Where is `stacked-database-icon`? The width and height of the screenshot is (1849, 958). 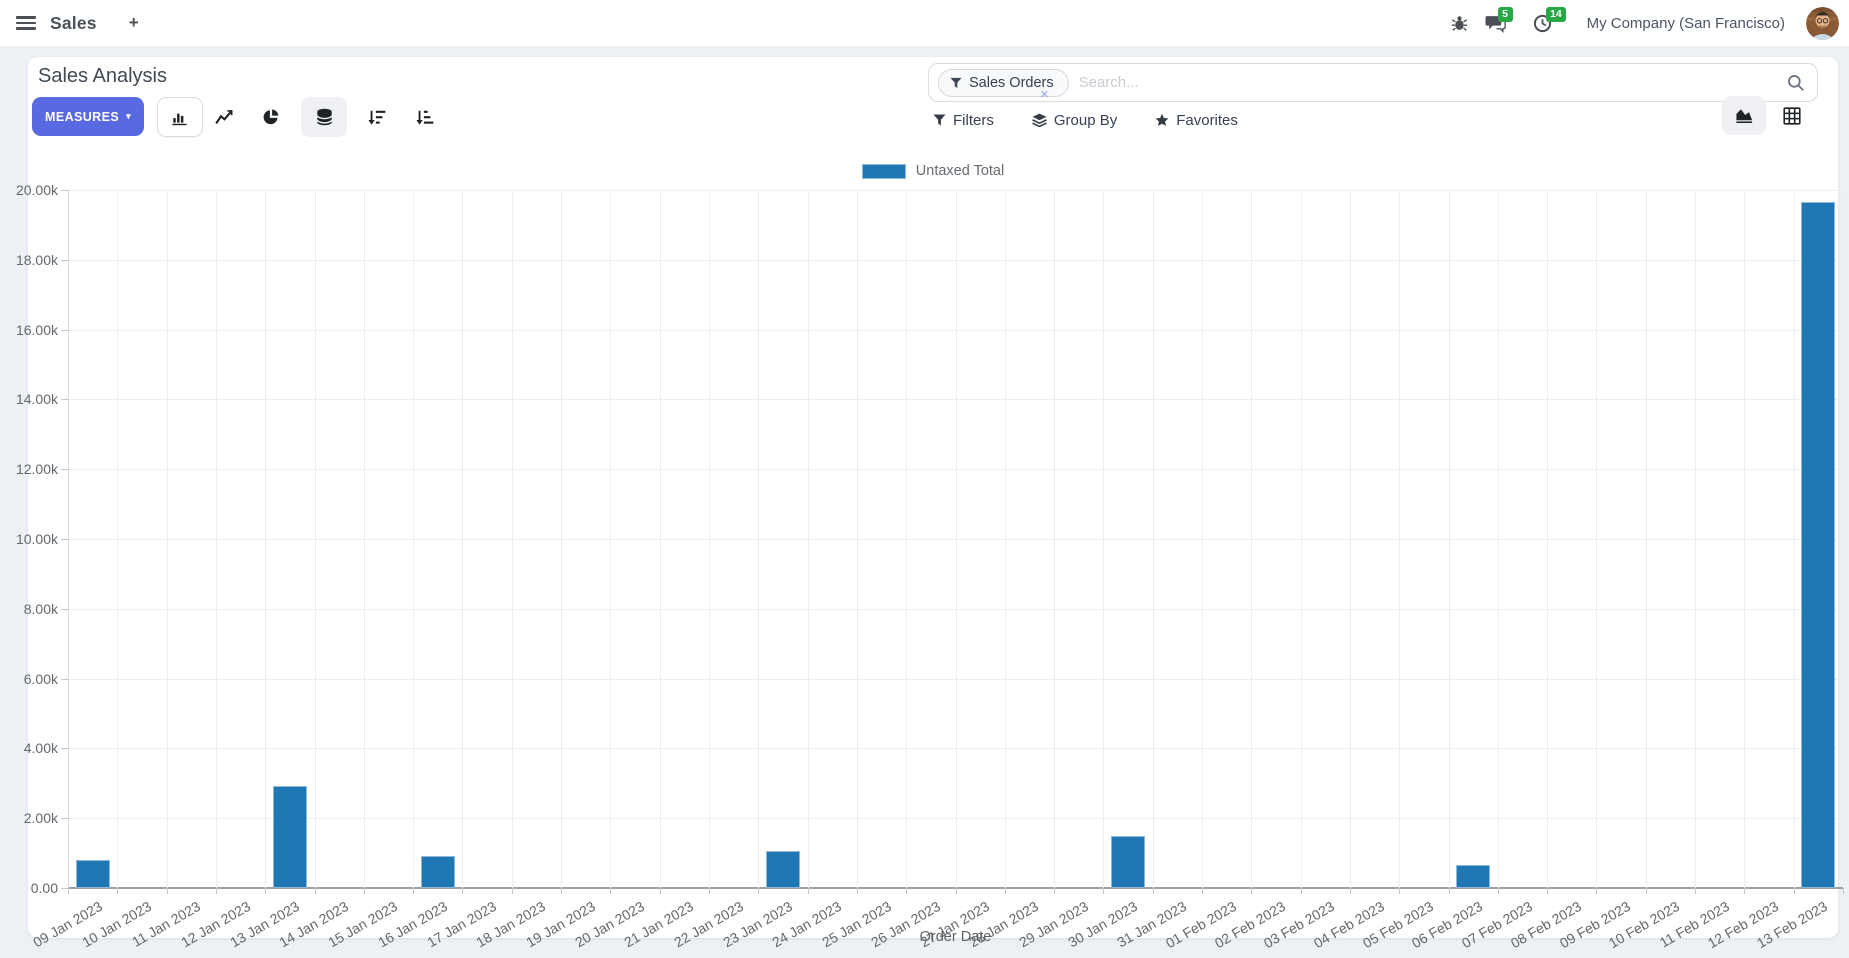 stacked-database-icon is located at coordinates (324, 117).